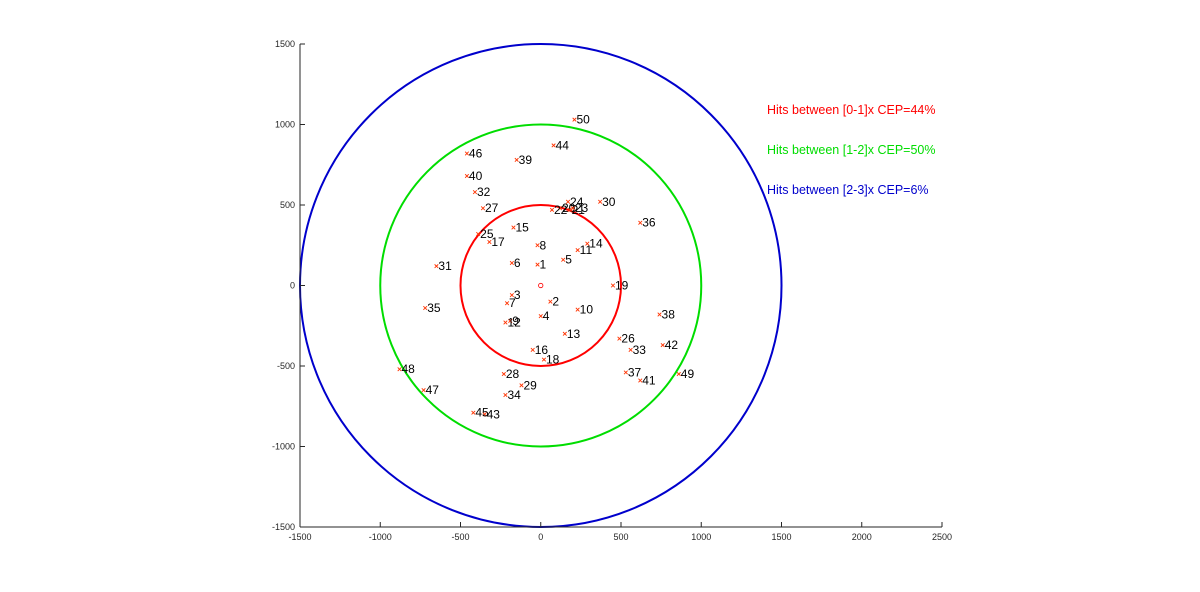  Describe the element at coordinates (285, 125) in the screenshot. I see `y-tick-label: 1000` at that location.